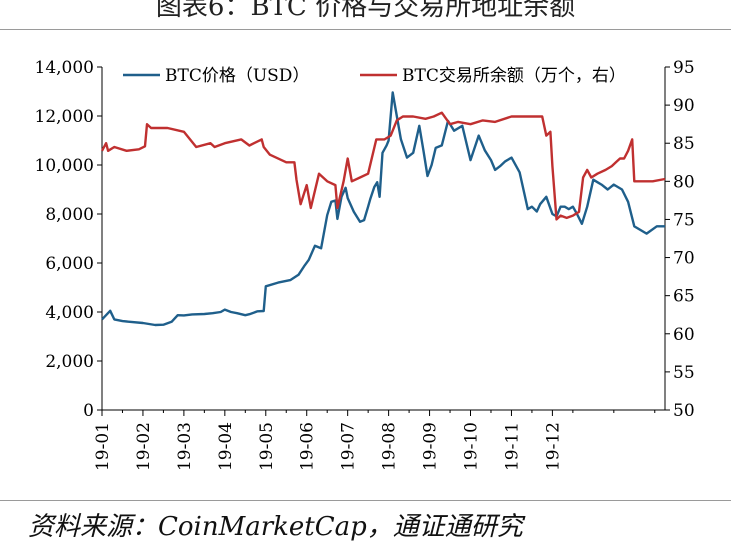 The height and width of the screenshot is (543, 731). I want to click on y-left-tick-label: 6,000, so click(69, 264).